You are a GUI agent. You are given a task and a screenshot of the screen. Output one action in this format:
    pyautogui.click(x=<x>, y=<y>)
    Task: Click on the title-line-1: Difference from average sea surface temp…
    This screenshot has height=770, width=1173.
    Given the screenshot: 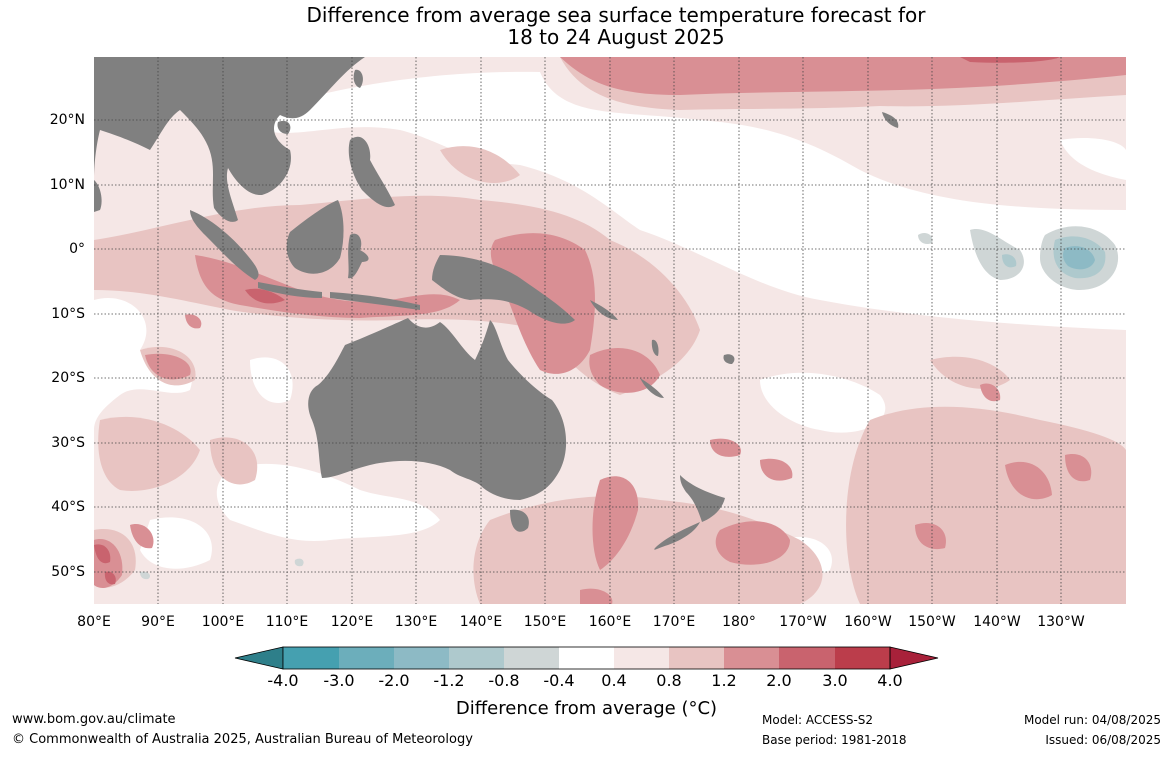 What is the action you would take?
    pyautogui.click(x=616, y=15)
    